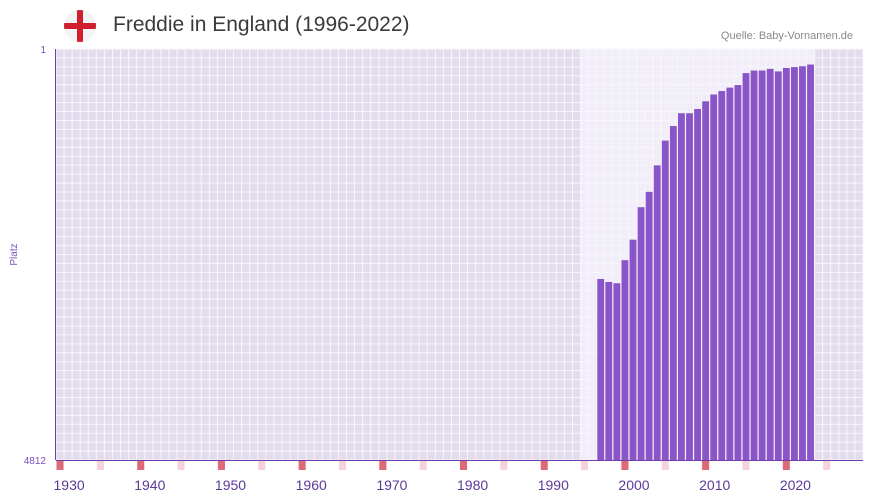 The height and width of the screenshot is (502, 873). Describe the element at coordinates (181, 465) in the screenshot. I see `year-marker-1944` at that location.